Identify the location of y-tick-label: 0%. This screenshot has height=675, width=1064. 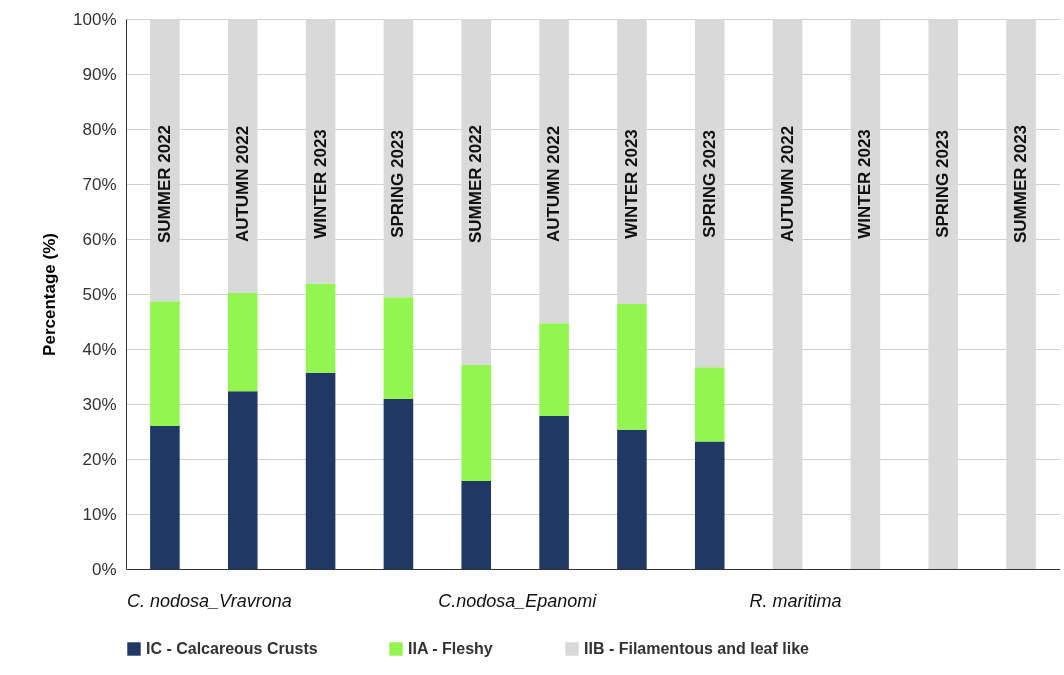
(104, 569).